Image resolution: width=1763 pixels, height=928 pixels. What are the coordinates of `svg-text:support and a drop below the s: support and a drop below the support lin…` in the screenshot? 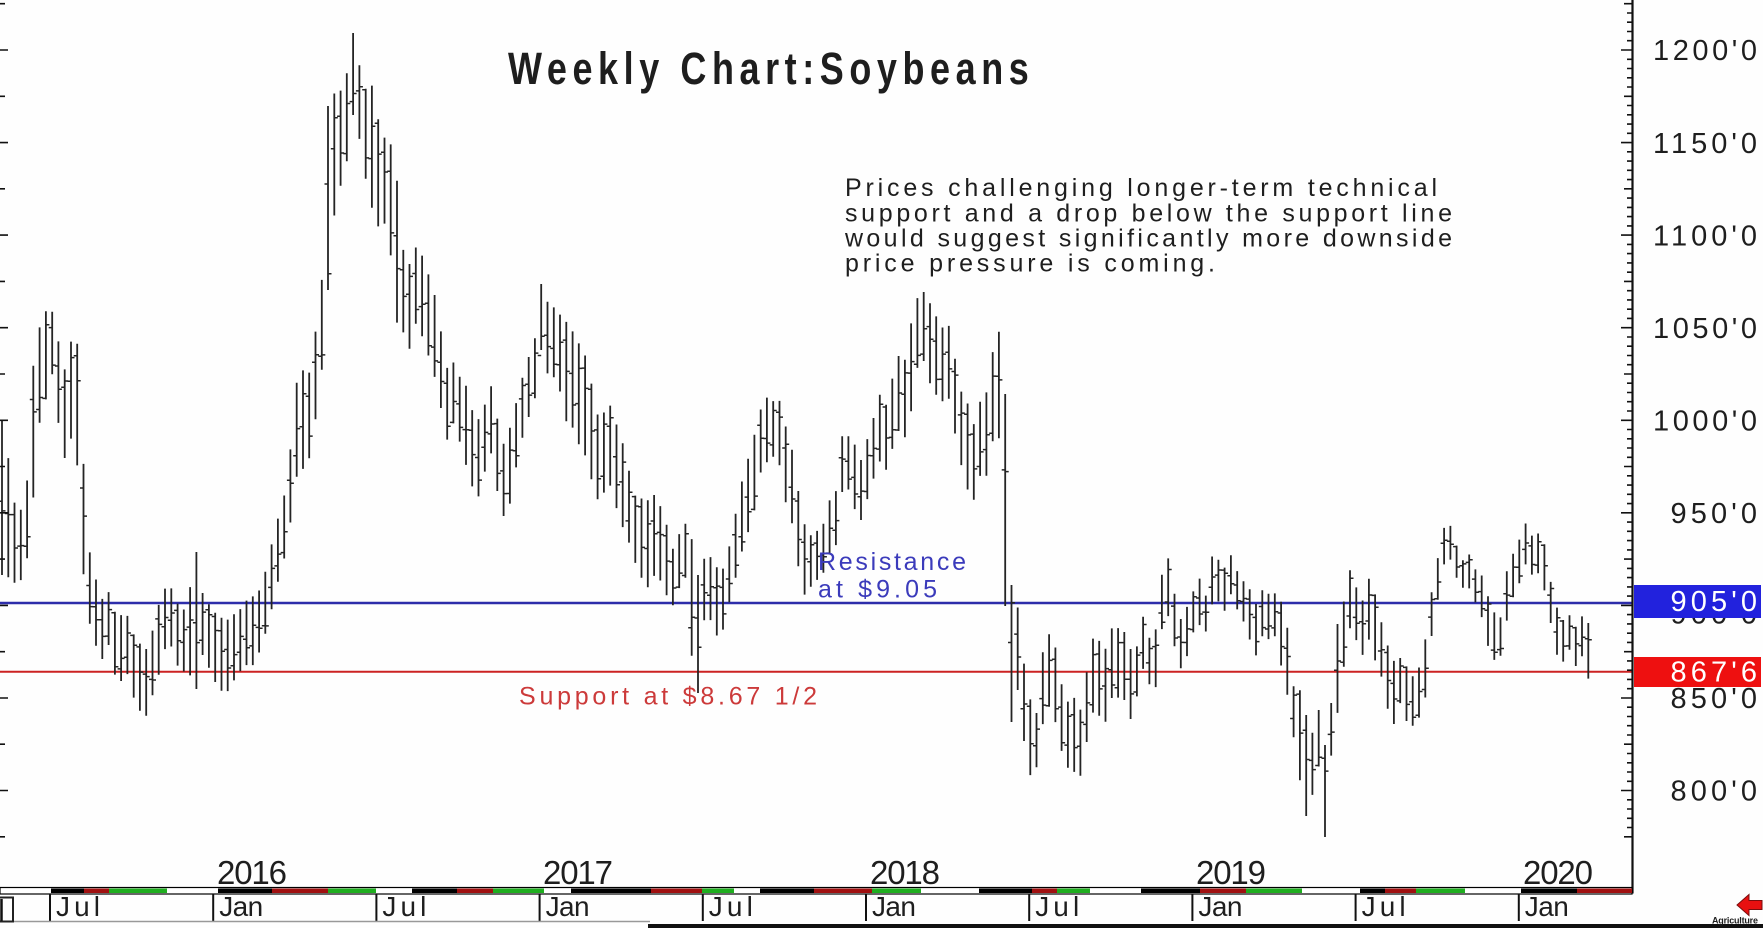 It's located at (1148, 214).